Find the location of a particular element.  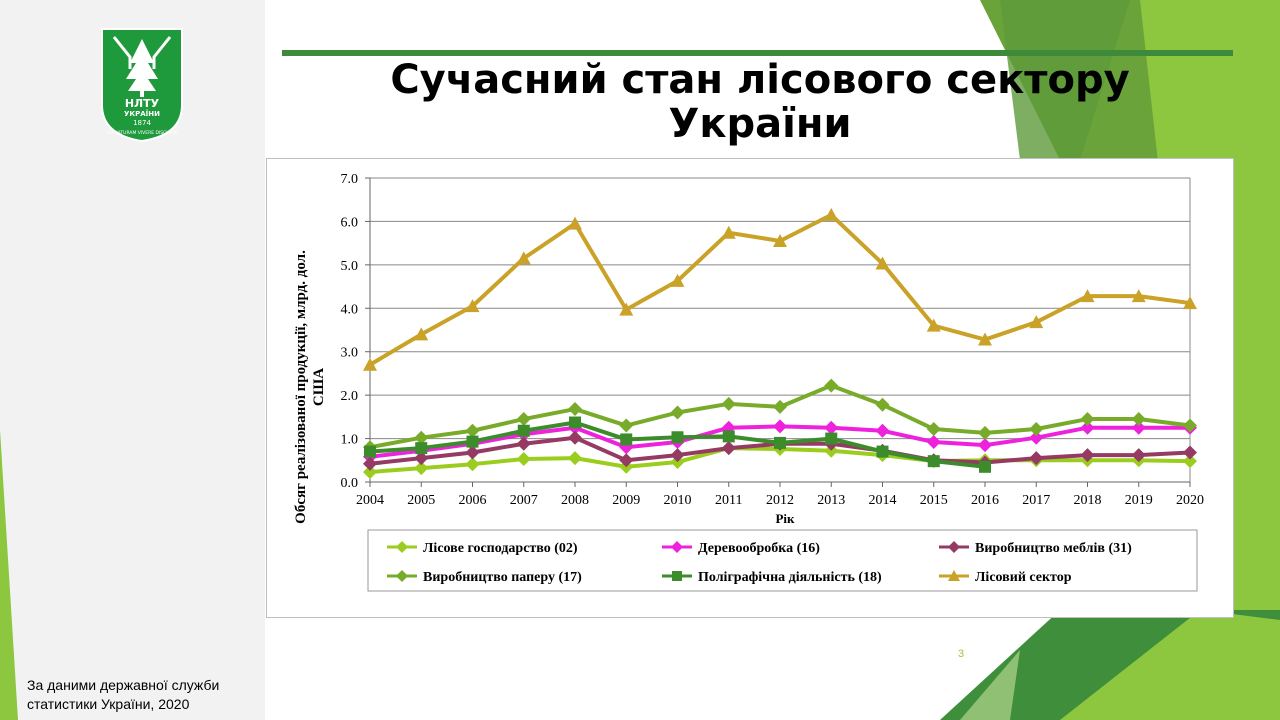

x-tick-label: 2016 is located at coordinates (985, 500).